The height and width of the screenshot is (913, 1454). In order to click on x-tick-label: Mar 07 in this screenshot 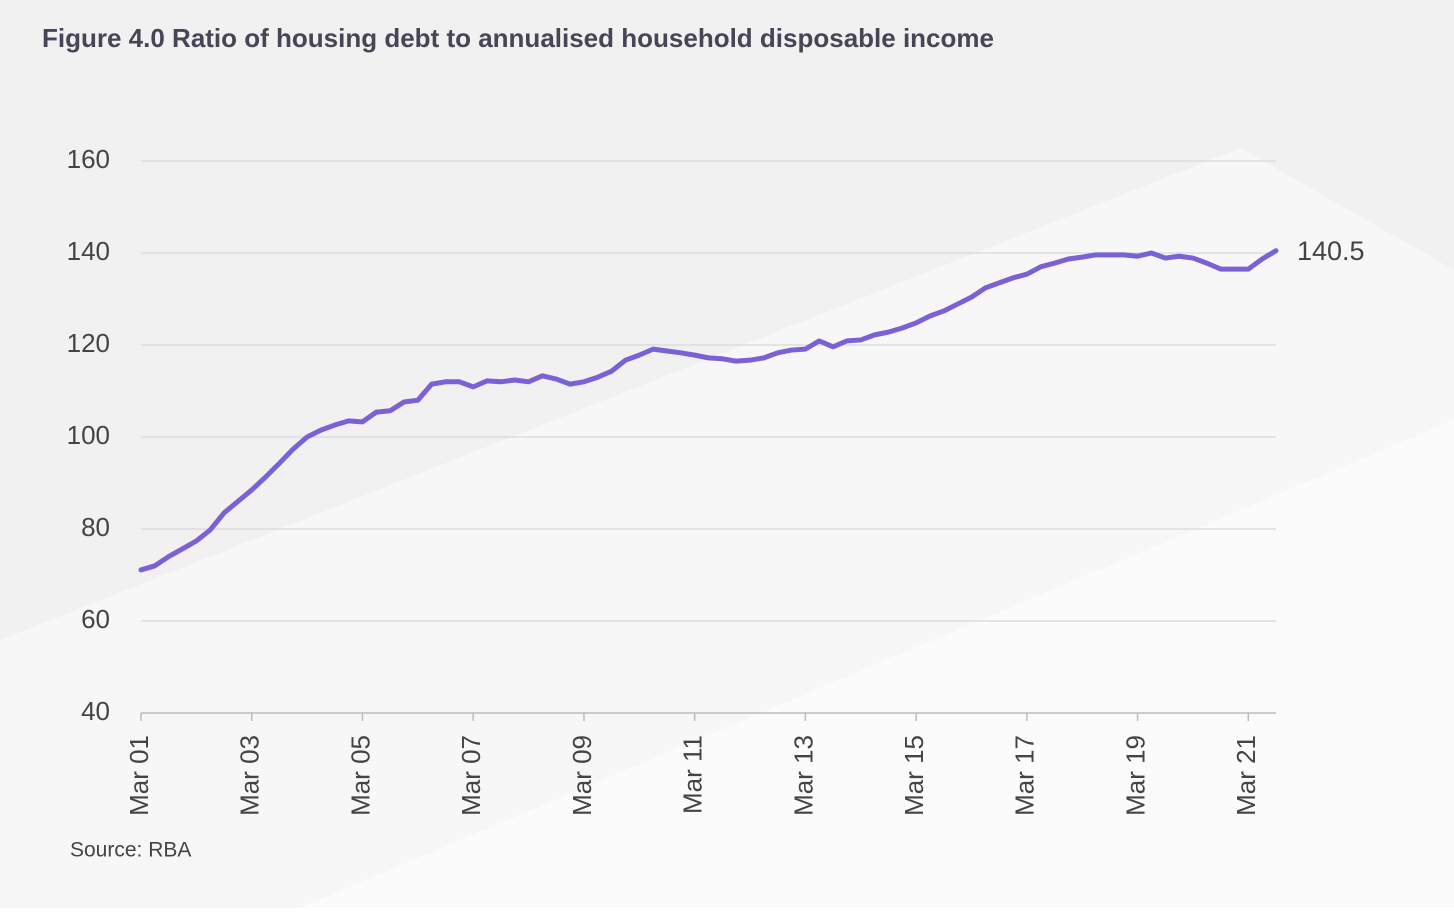, I will do `click(471, 775)`.